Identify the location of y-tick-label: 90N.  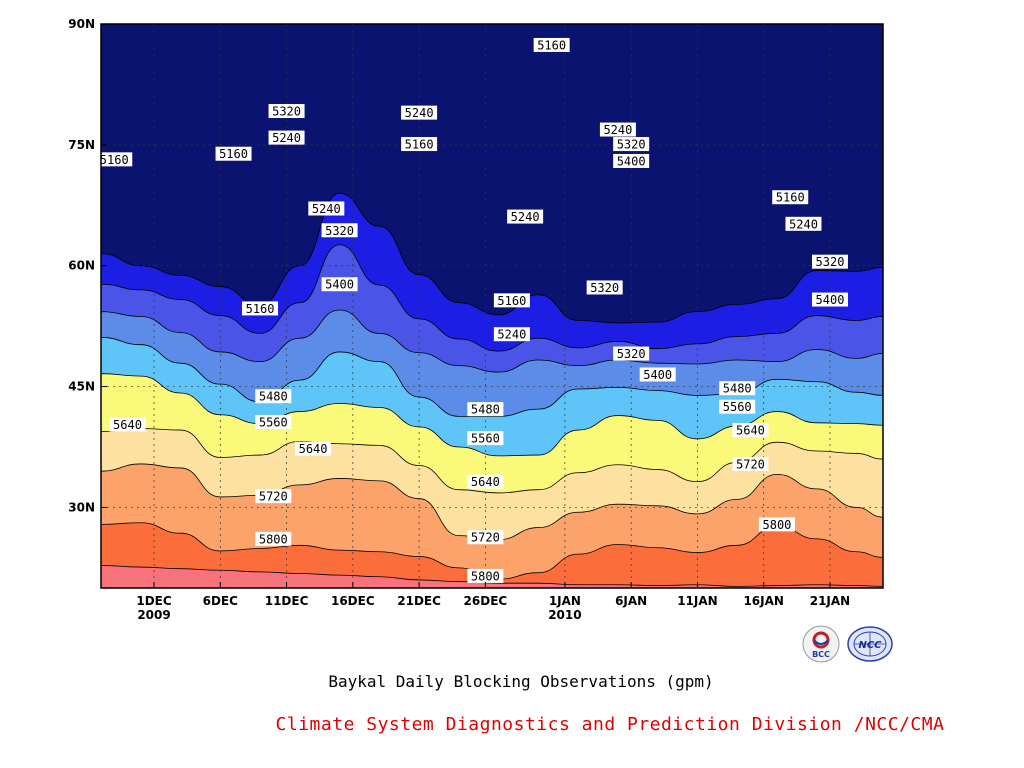
(81, 24).